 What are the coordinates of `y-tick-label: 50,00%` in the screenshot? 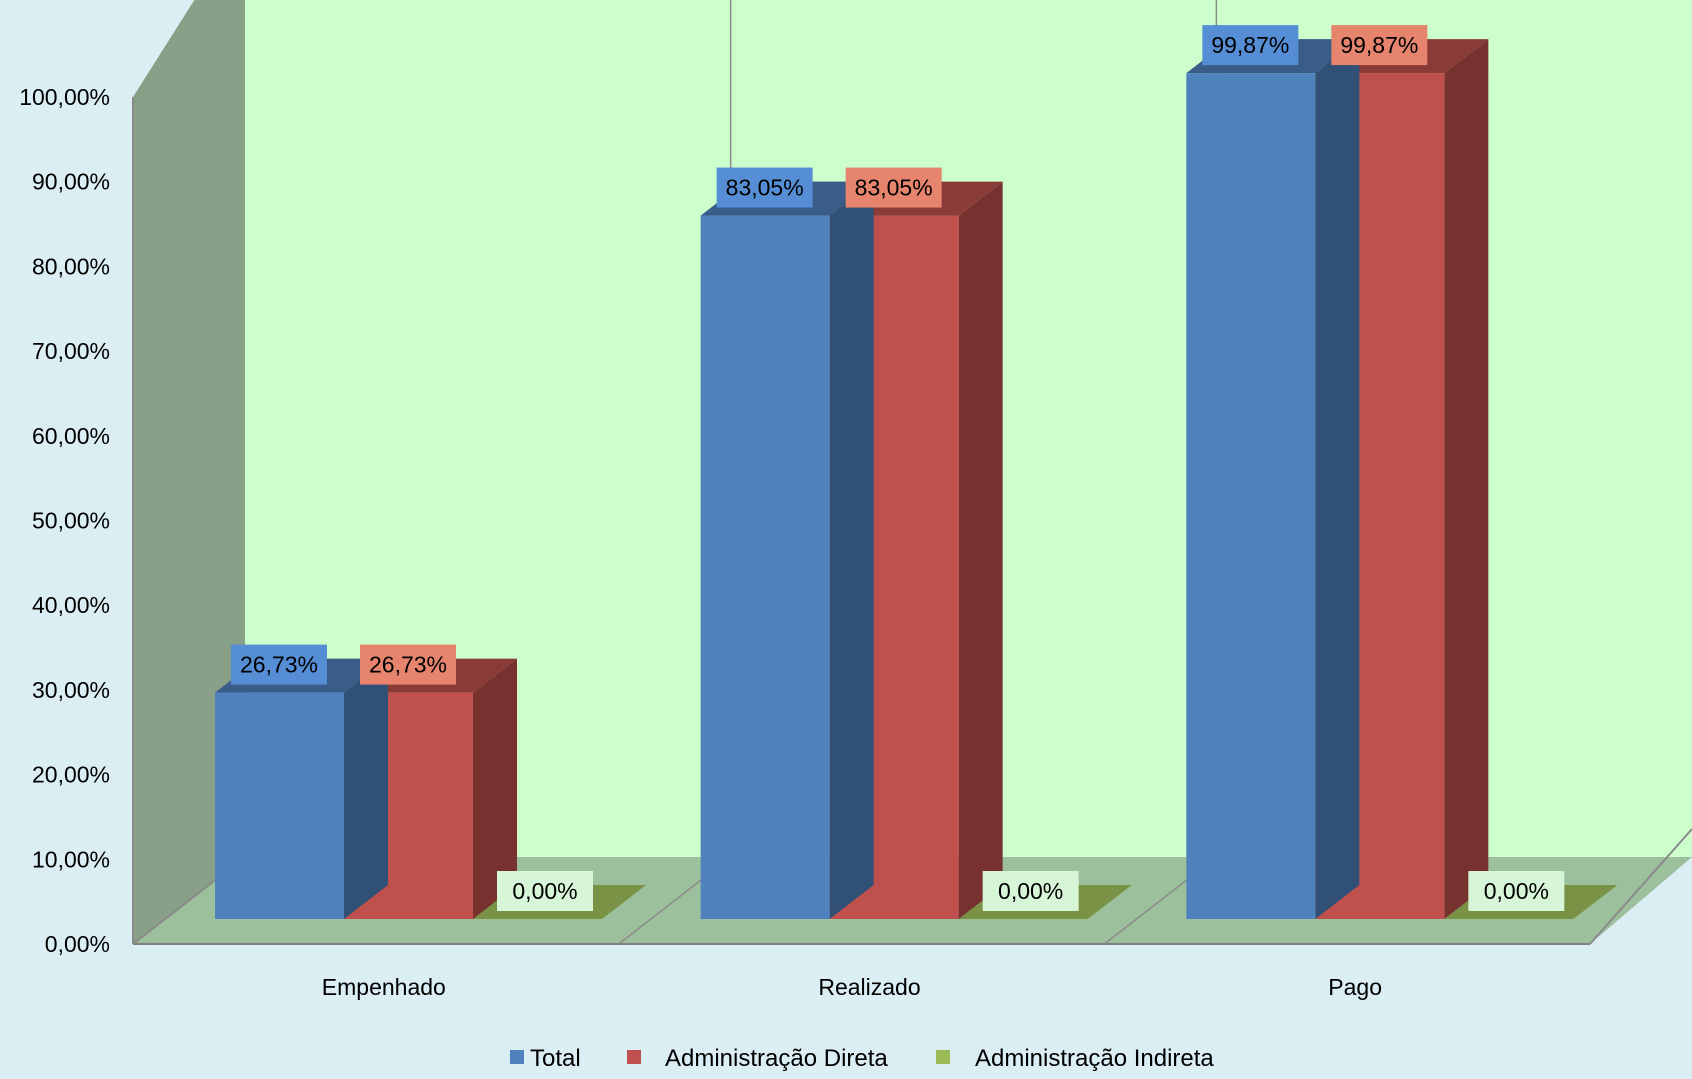 It's located at (71, 521).